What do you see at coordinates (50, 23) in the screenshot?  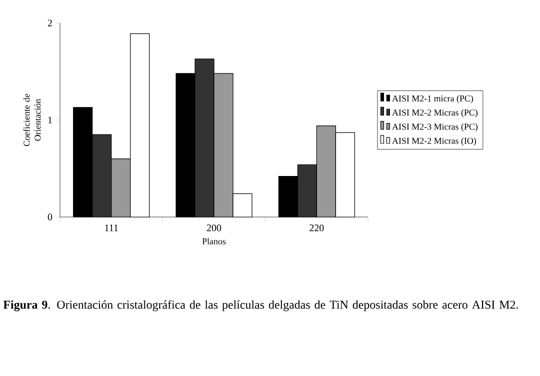 I see `y-tick-label: 2` at bounding box center [50, 23].